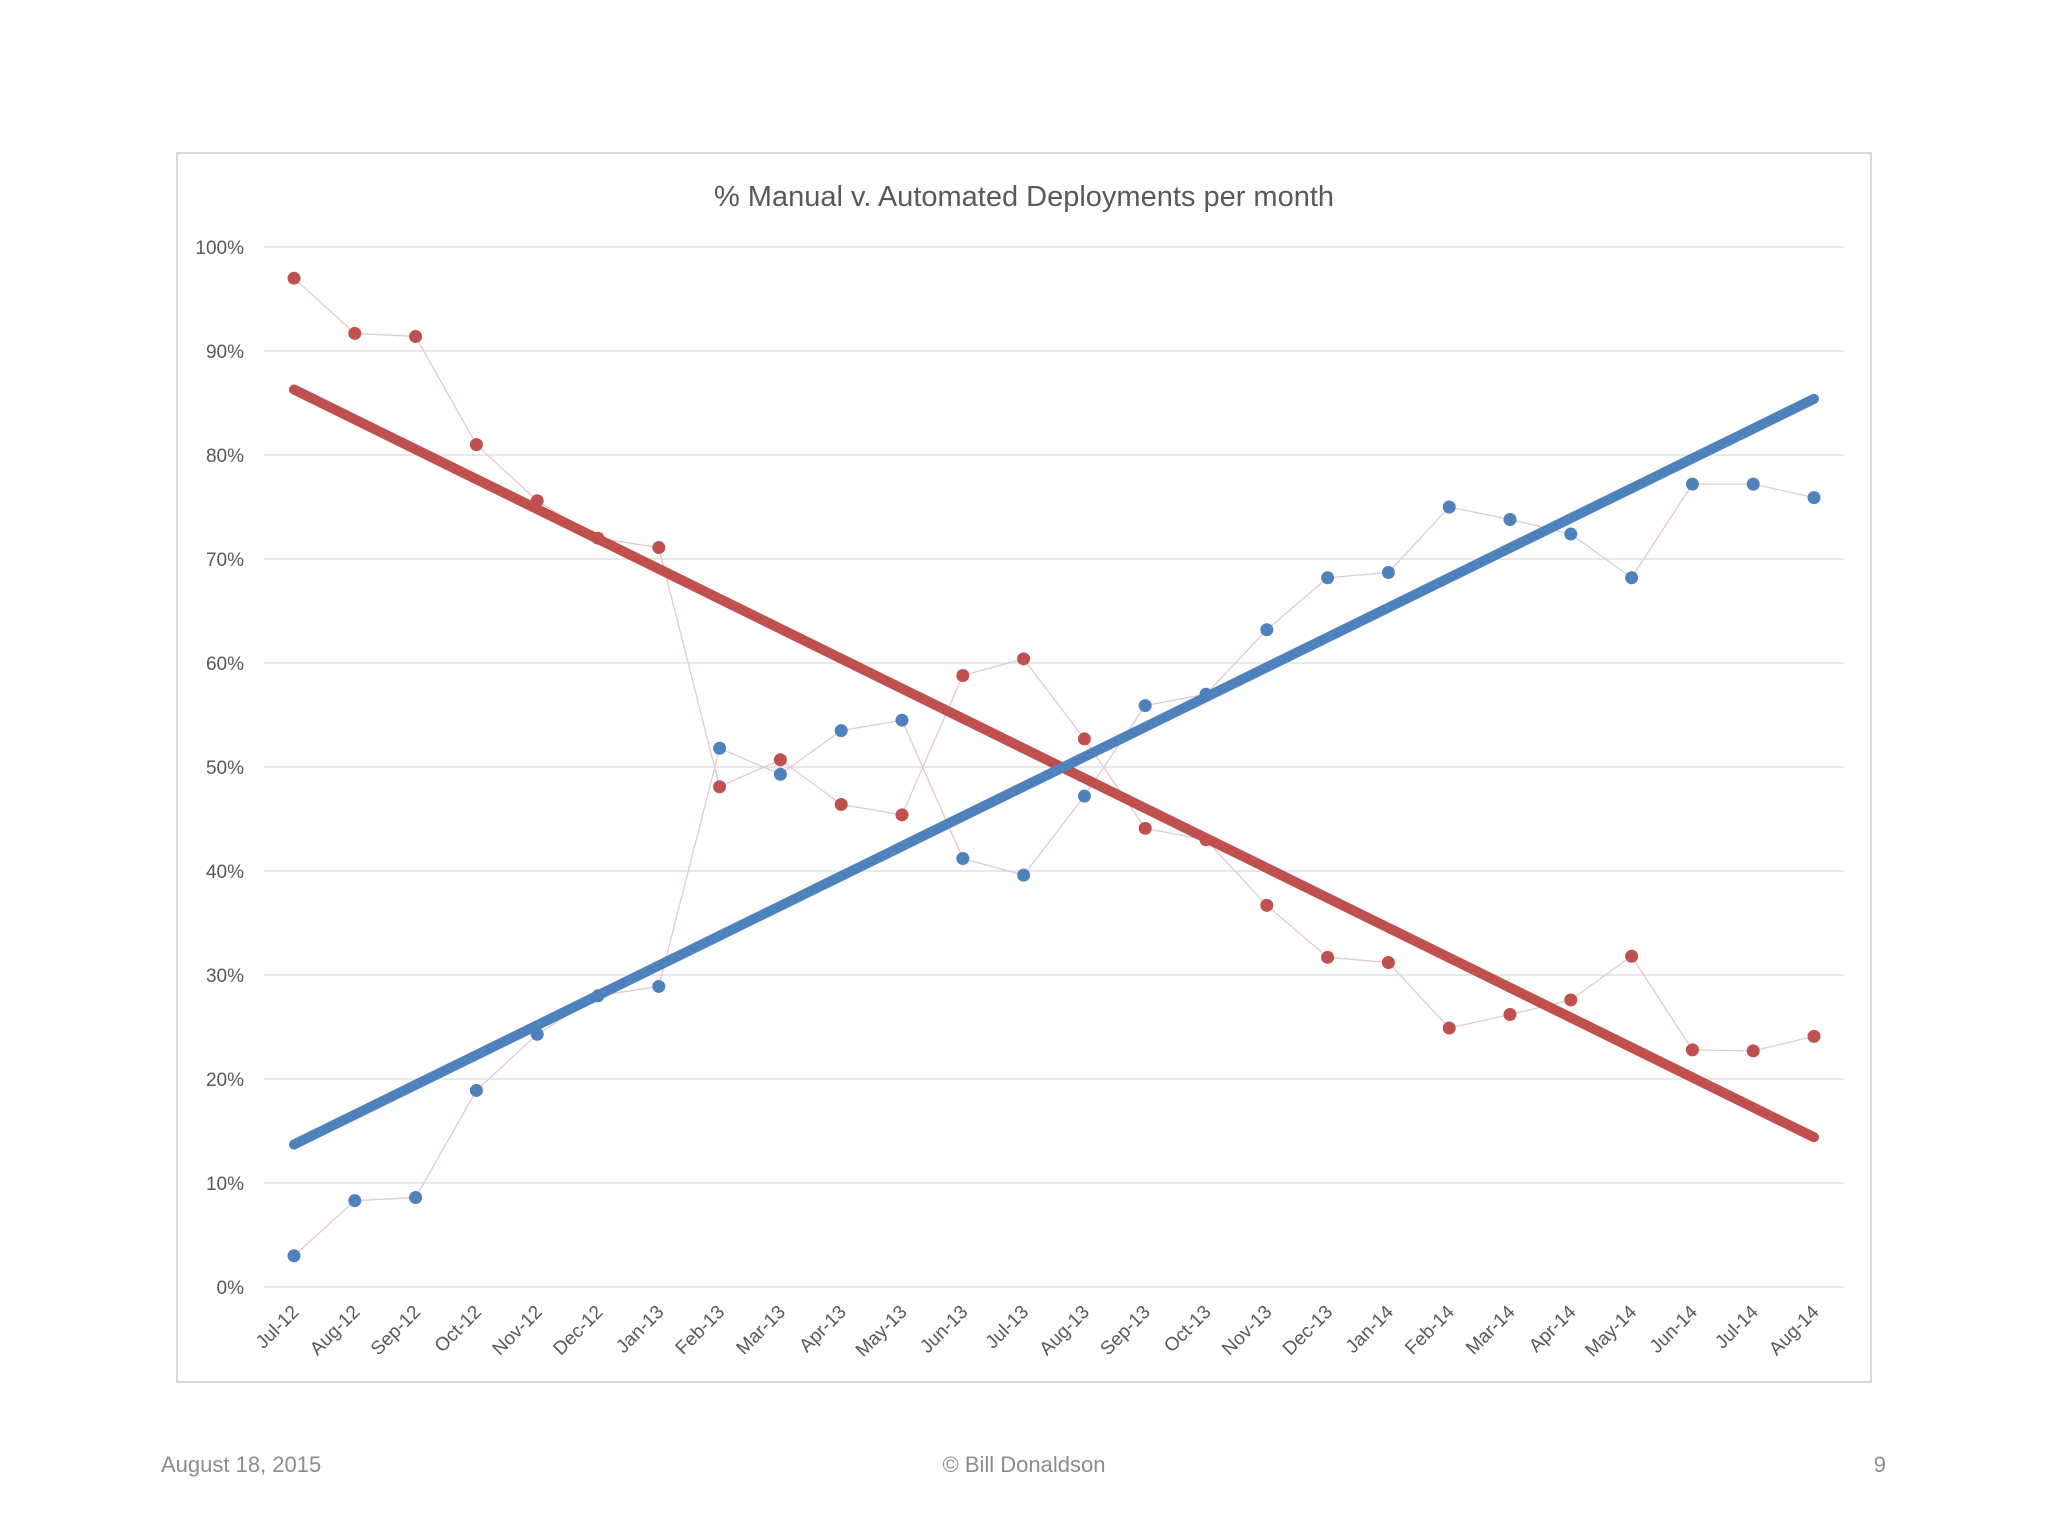  I want to click on x-tick-label: Nov-12, so click(518, 1331).